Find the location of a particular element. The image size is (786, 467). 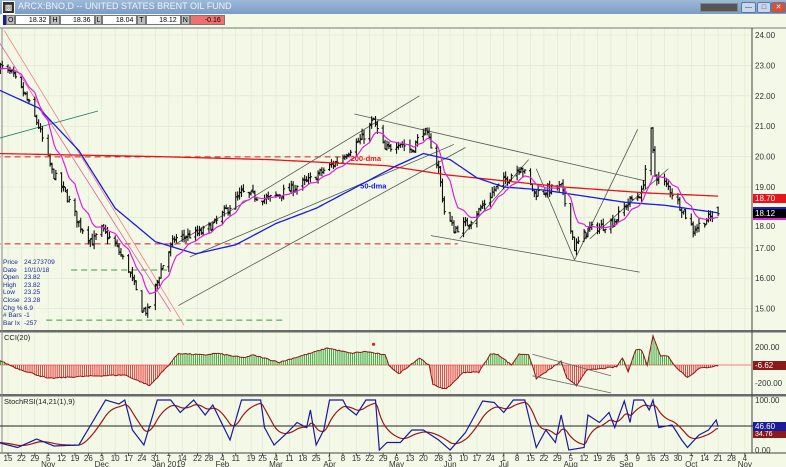

quote-value-n: -0.16 is located at coordinates (207, 20).